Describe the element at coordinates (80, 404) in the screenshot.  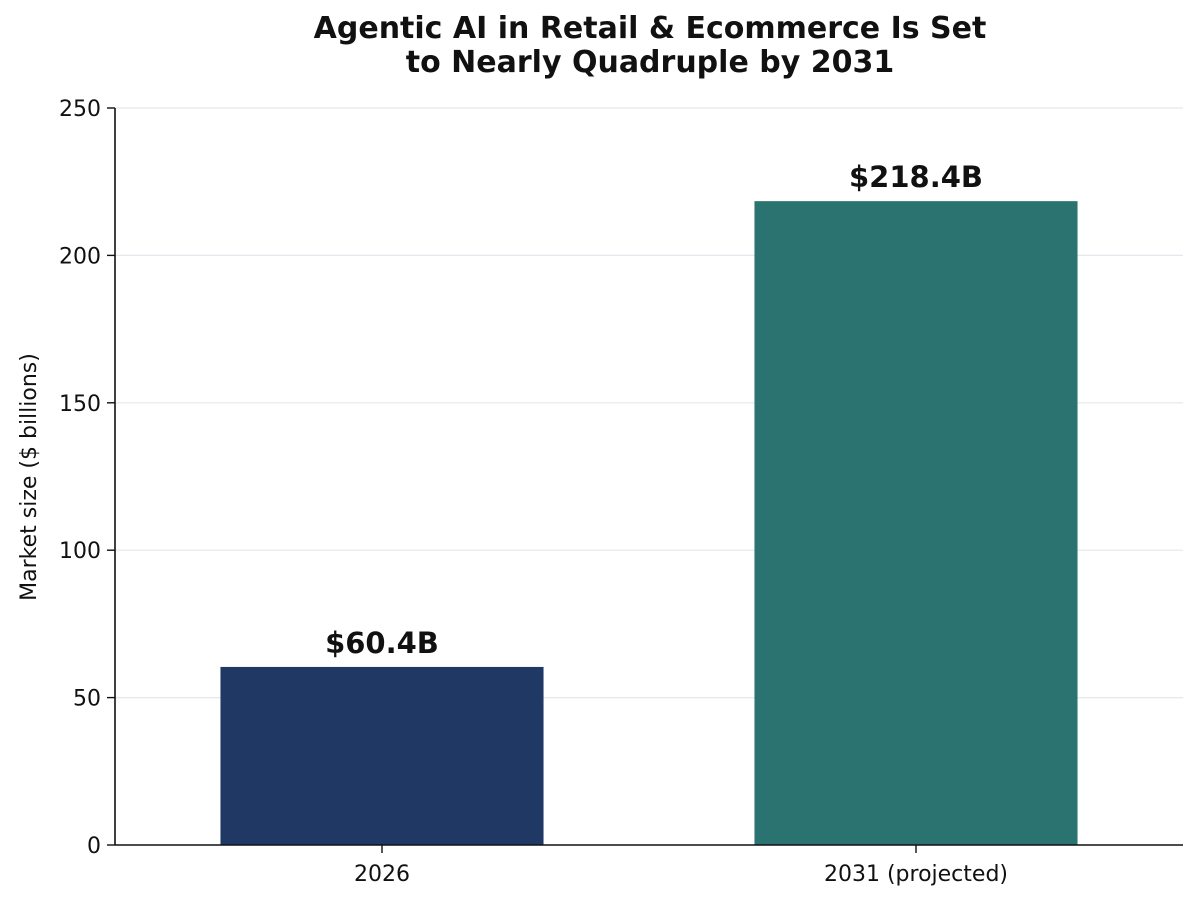
I see `y-tick-label: 150` at that location.